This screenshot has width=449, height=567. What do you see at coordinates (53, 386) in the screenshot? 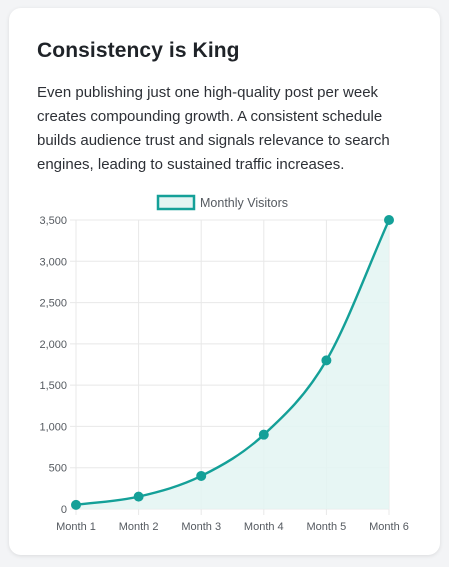
I see `y-tick-label: 1,500` at bounding box center [53, 386].